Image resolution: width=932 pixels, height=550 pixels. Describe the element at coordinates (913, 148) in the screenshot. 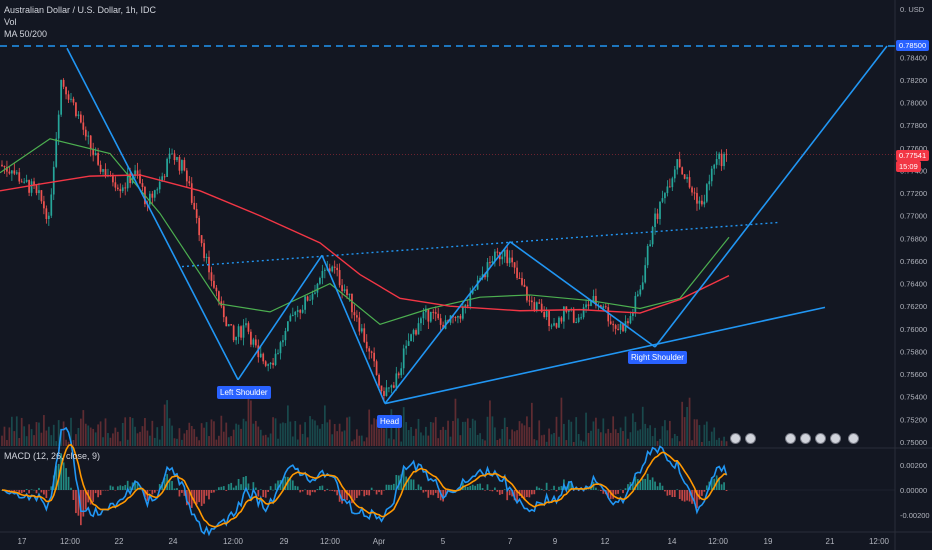

I see `price-tick-label: 0.77600` at that location.